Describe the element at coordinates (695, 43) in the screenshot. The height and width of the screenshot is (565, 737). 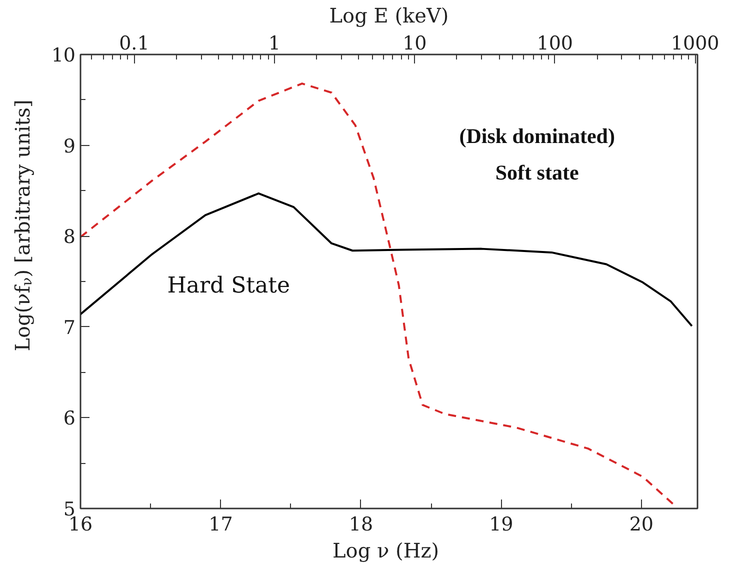
I see `x2-tick-label: 1000` at that location.